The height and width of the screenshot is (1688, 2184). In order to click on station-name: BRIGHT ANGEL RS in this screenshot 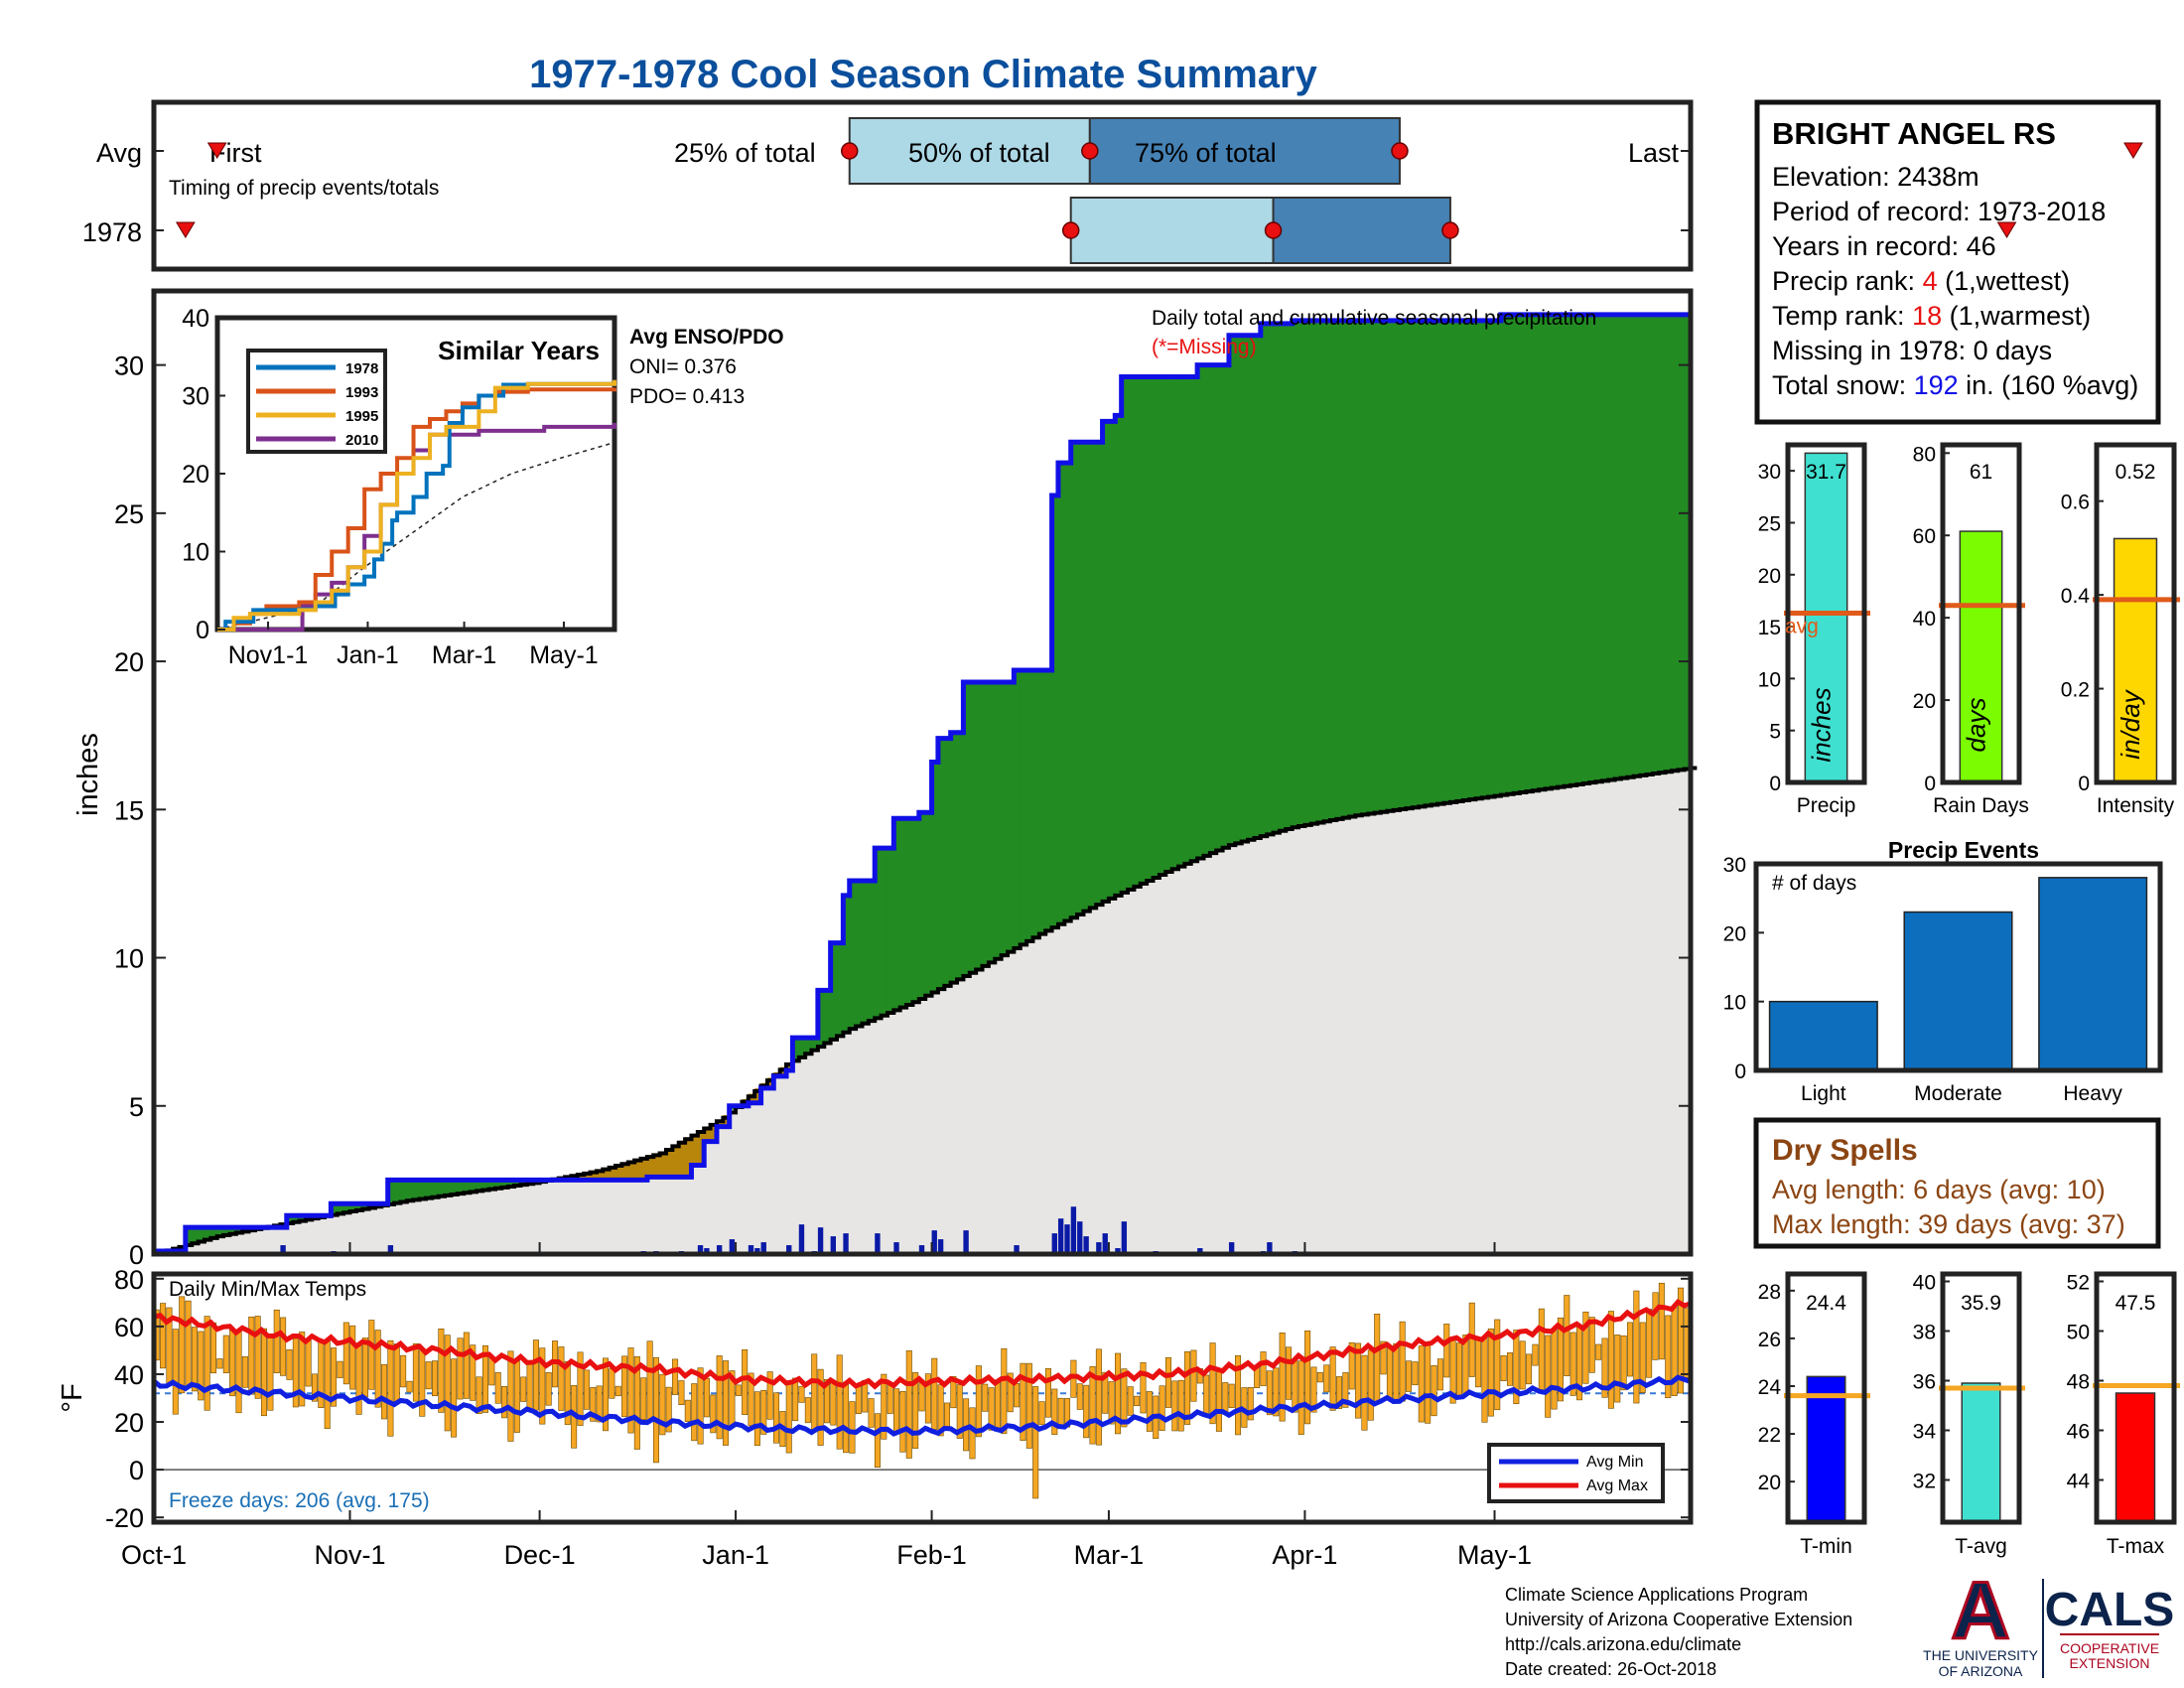, I will do `click(1914, 133)`.